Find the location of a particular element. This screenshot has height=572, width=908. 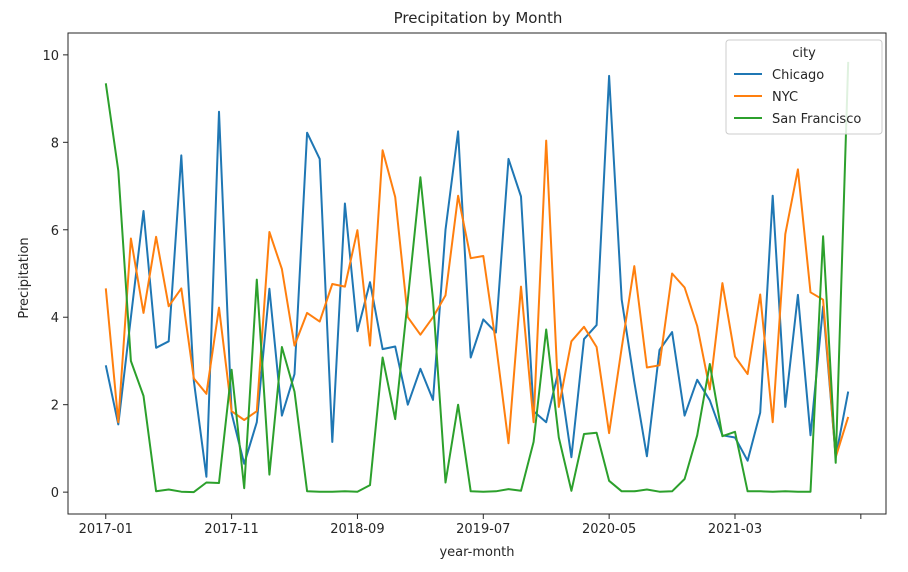

x-tick-label: 2019-07 is located at coordinates (483, 529).